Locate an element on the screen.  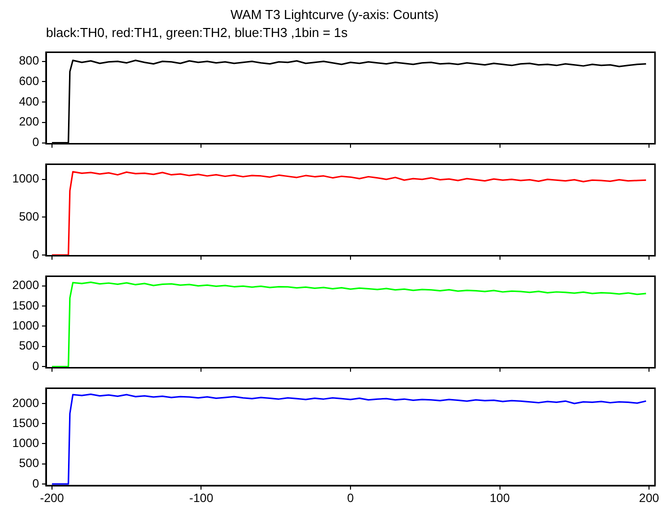
x-tick-label: 0 is located at coordinates (350, 498).